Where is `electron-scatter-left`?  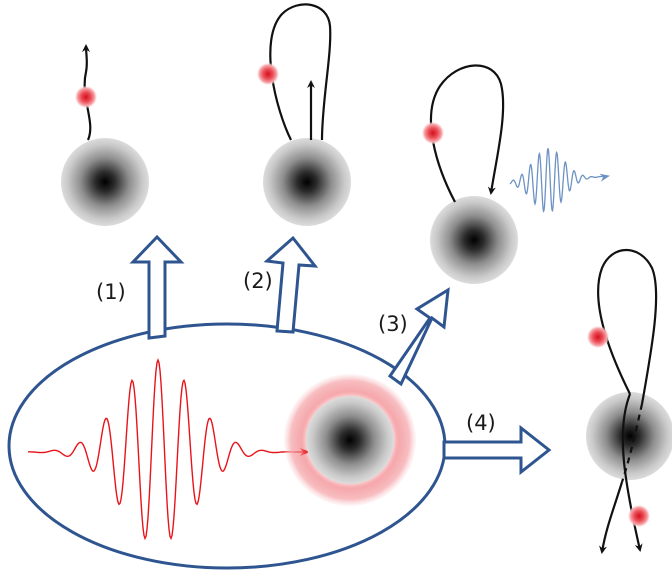 electron-scatter-left is located at coordinates (611, 517).